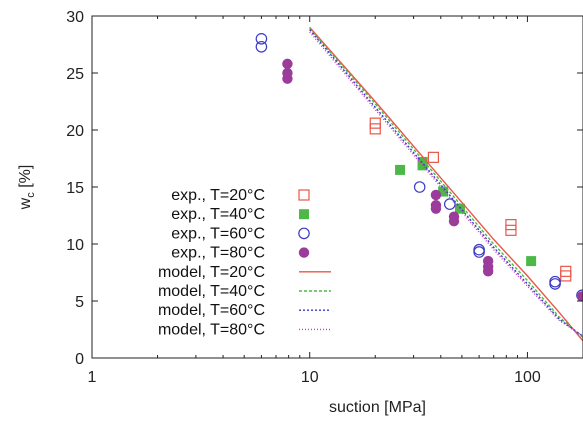  Describe the element at coordinates (211, 310) in the screenshot. I see `legend-label: model, T=60°C` at that location.